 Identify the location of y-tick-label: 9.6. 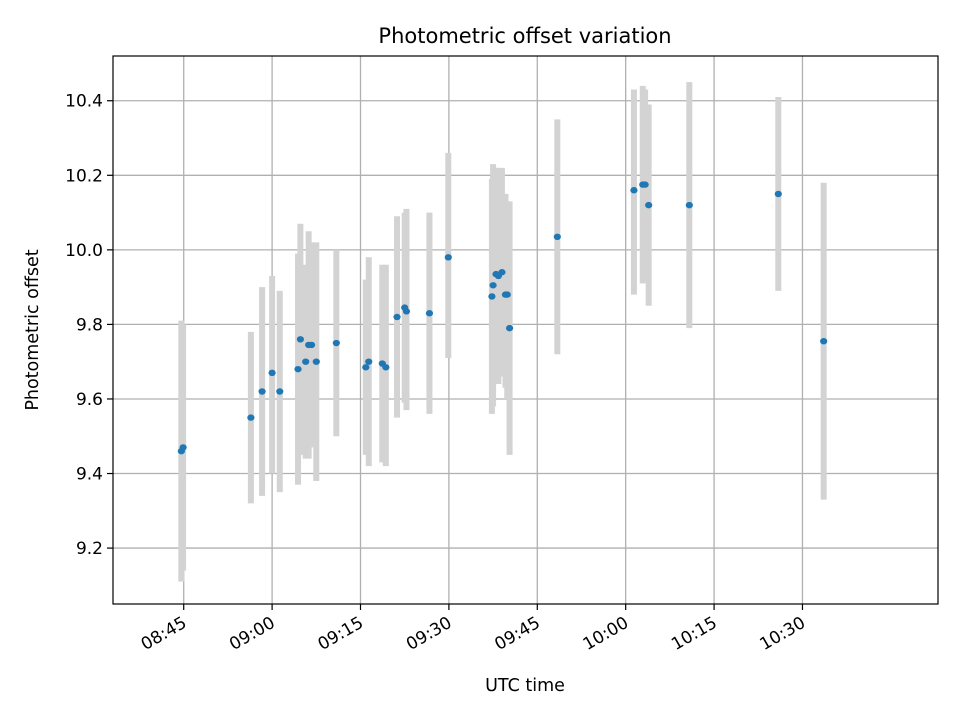
(89, 400).